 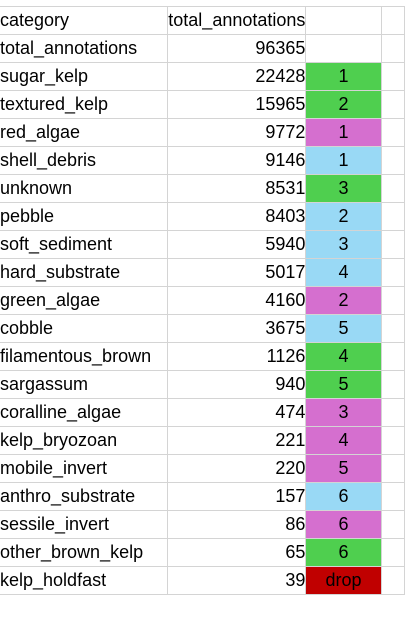 I want to click on table-row: total_annotations 96365, so click(x=202, y=48).